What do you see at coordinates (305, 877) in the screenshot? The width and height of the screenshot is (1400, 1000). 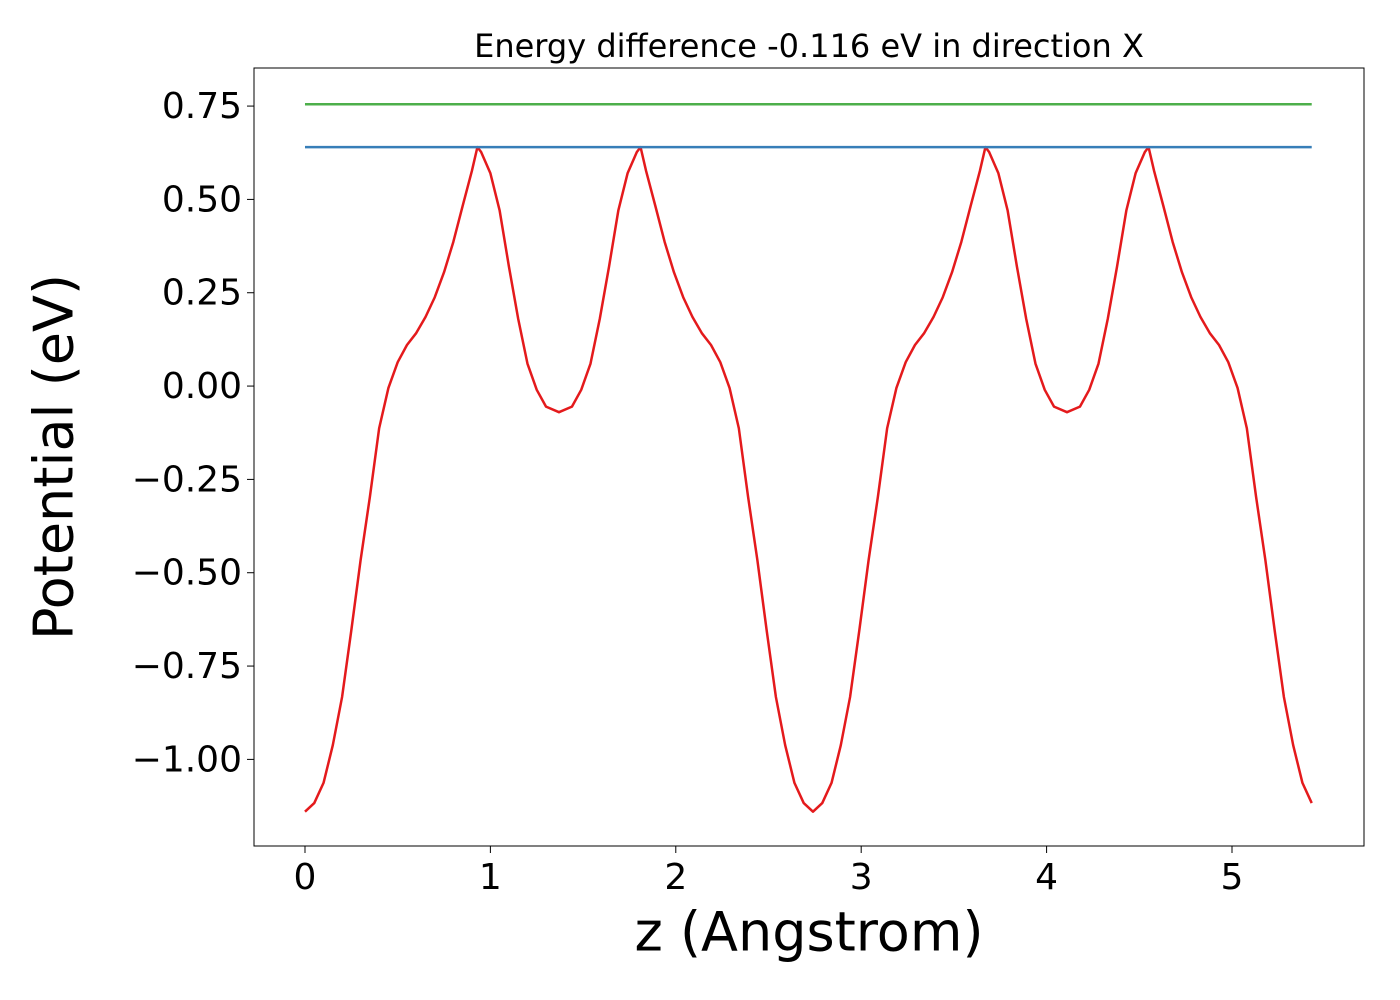 I see `x-tick-label: 0` at bounding box center [305, 877].